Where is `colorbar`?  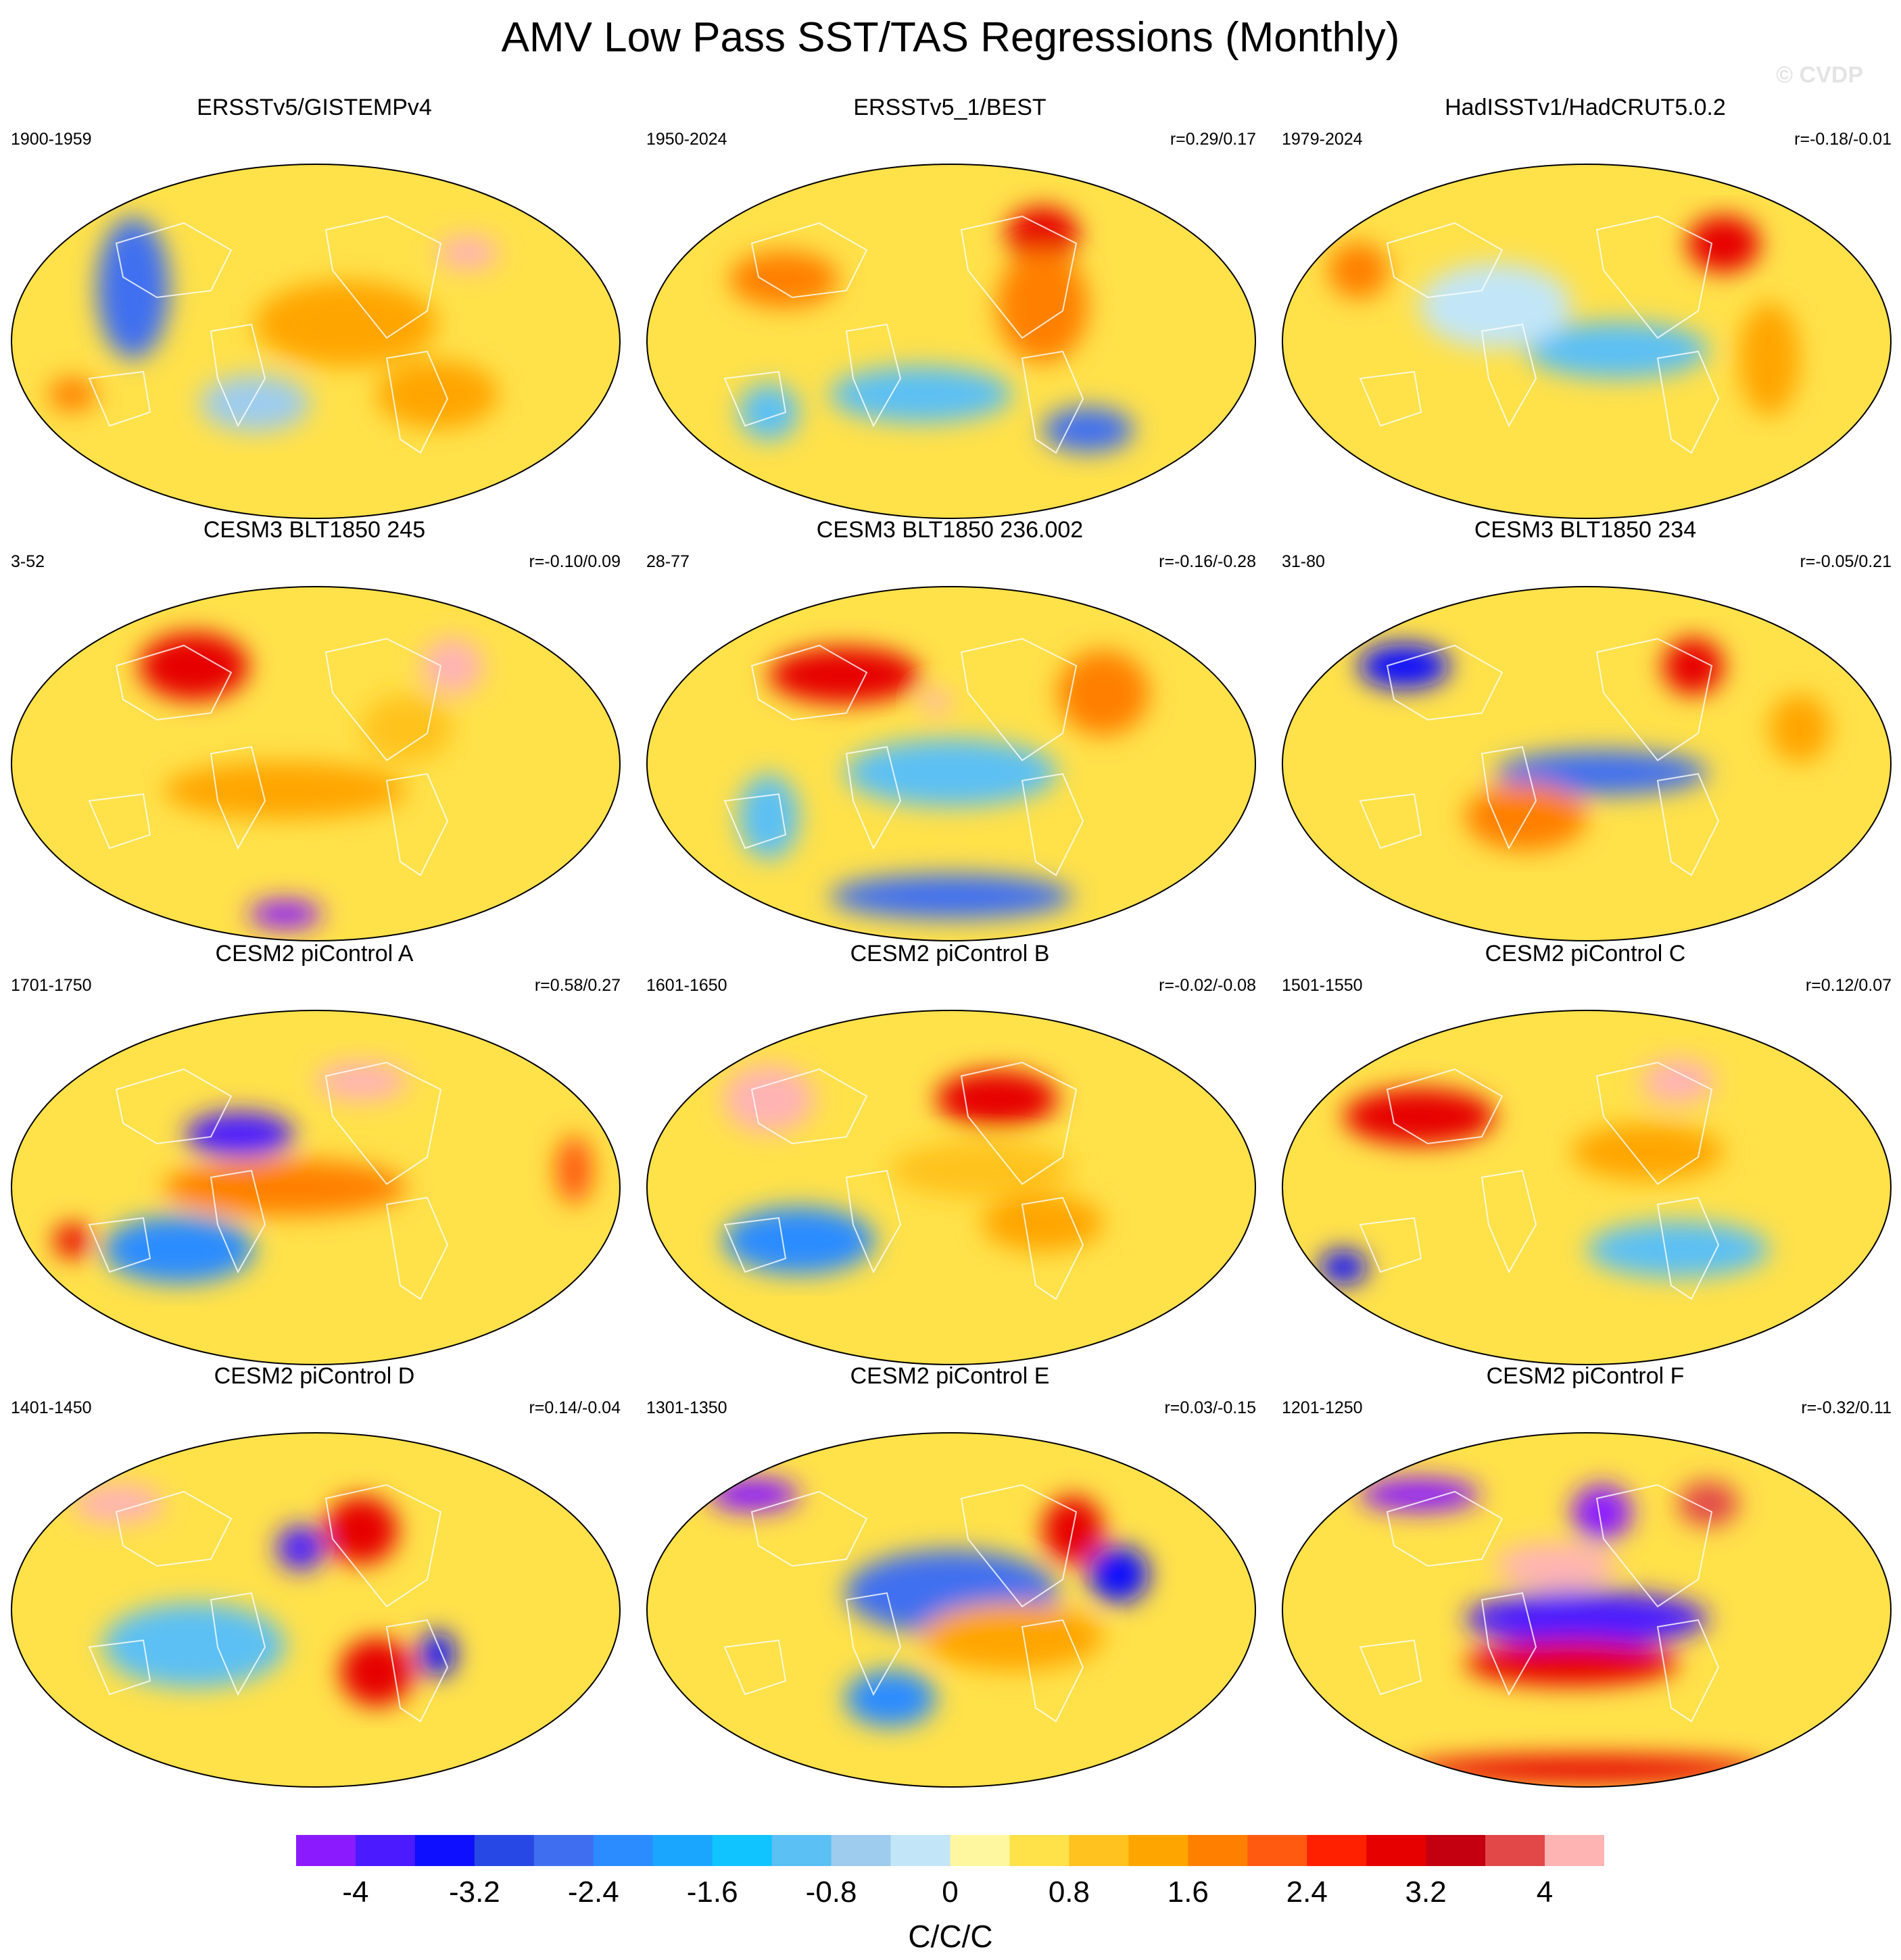
colorbar is located at coordinates (950, 1850).